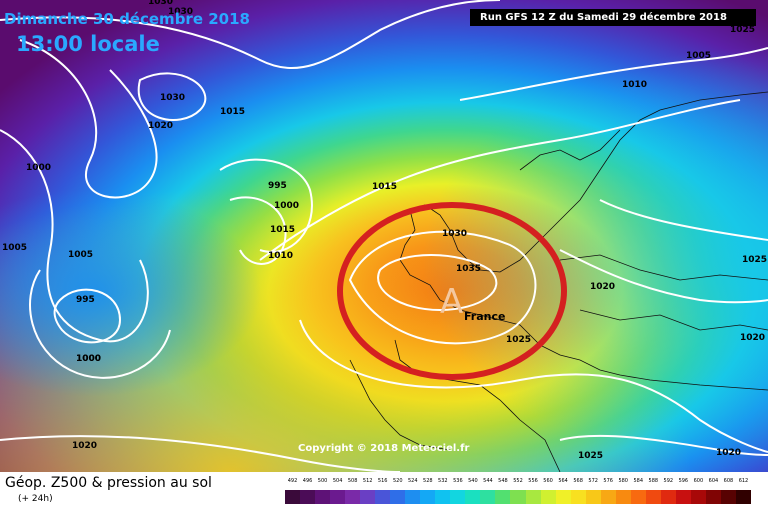 This screenshot has width=768, height=512. I want to click on scale-tick-label: 560, so click(548, 481).